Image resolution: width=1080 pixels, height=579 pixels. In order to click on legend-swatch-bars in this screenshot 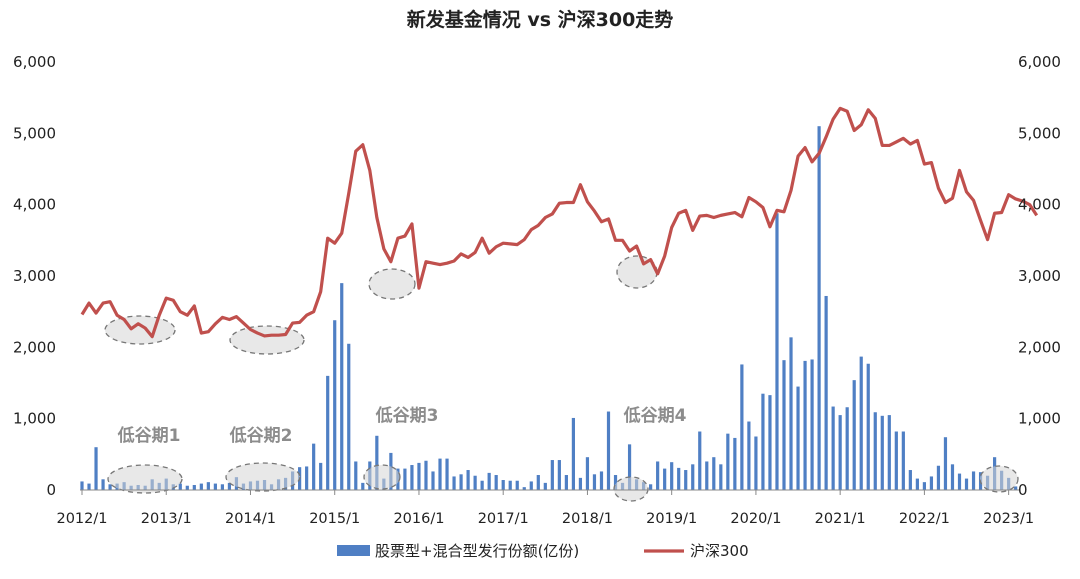, I will do `click(353, 550)`.